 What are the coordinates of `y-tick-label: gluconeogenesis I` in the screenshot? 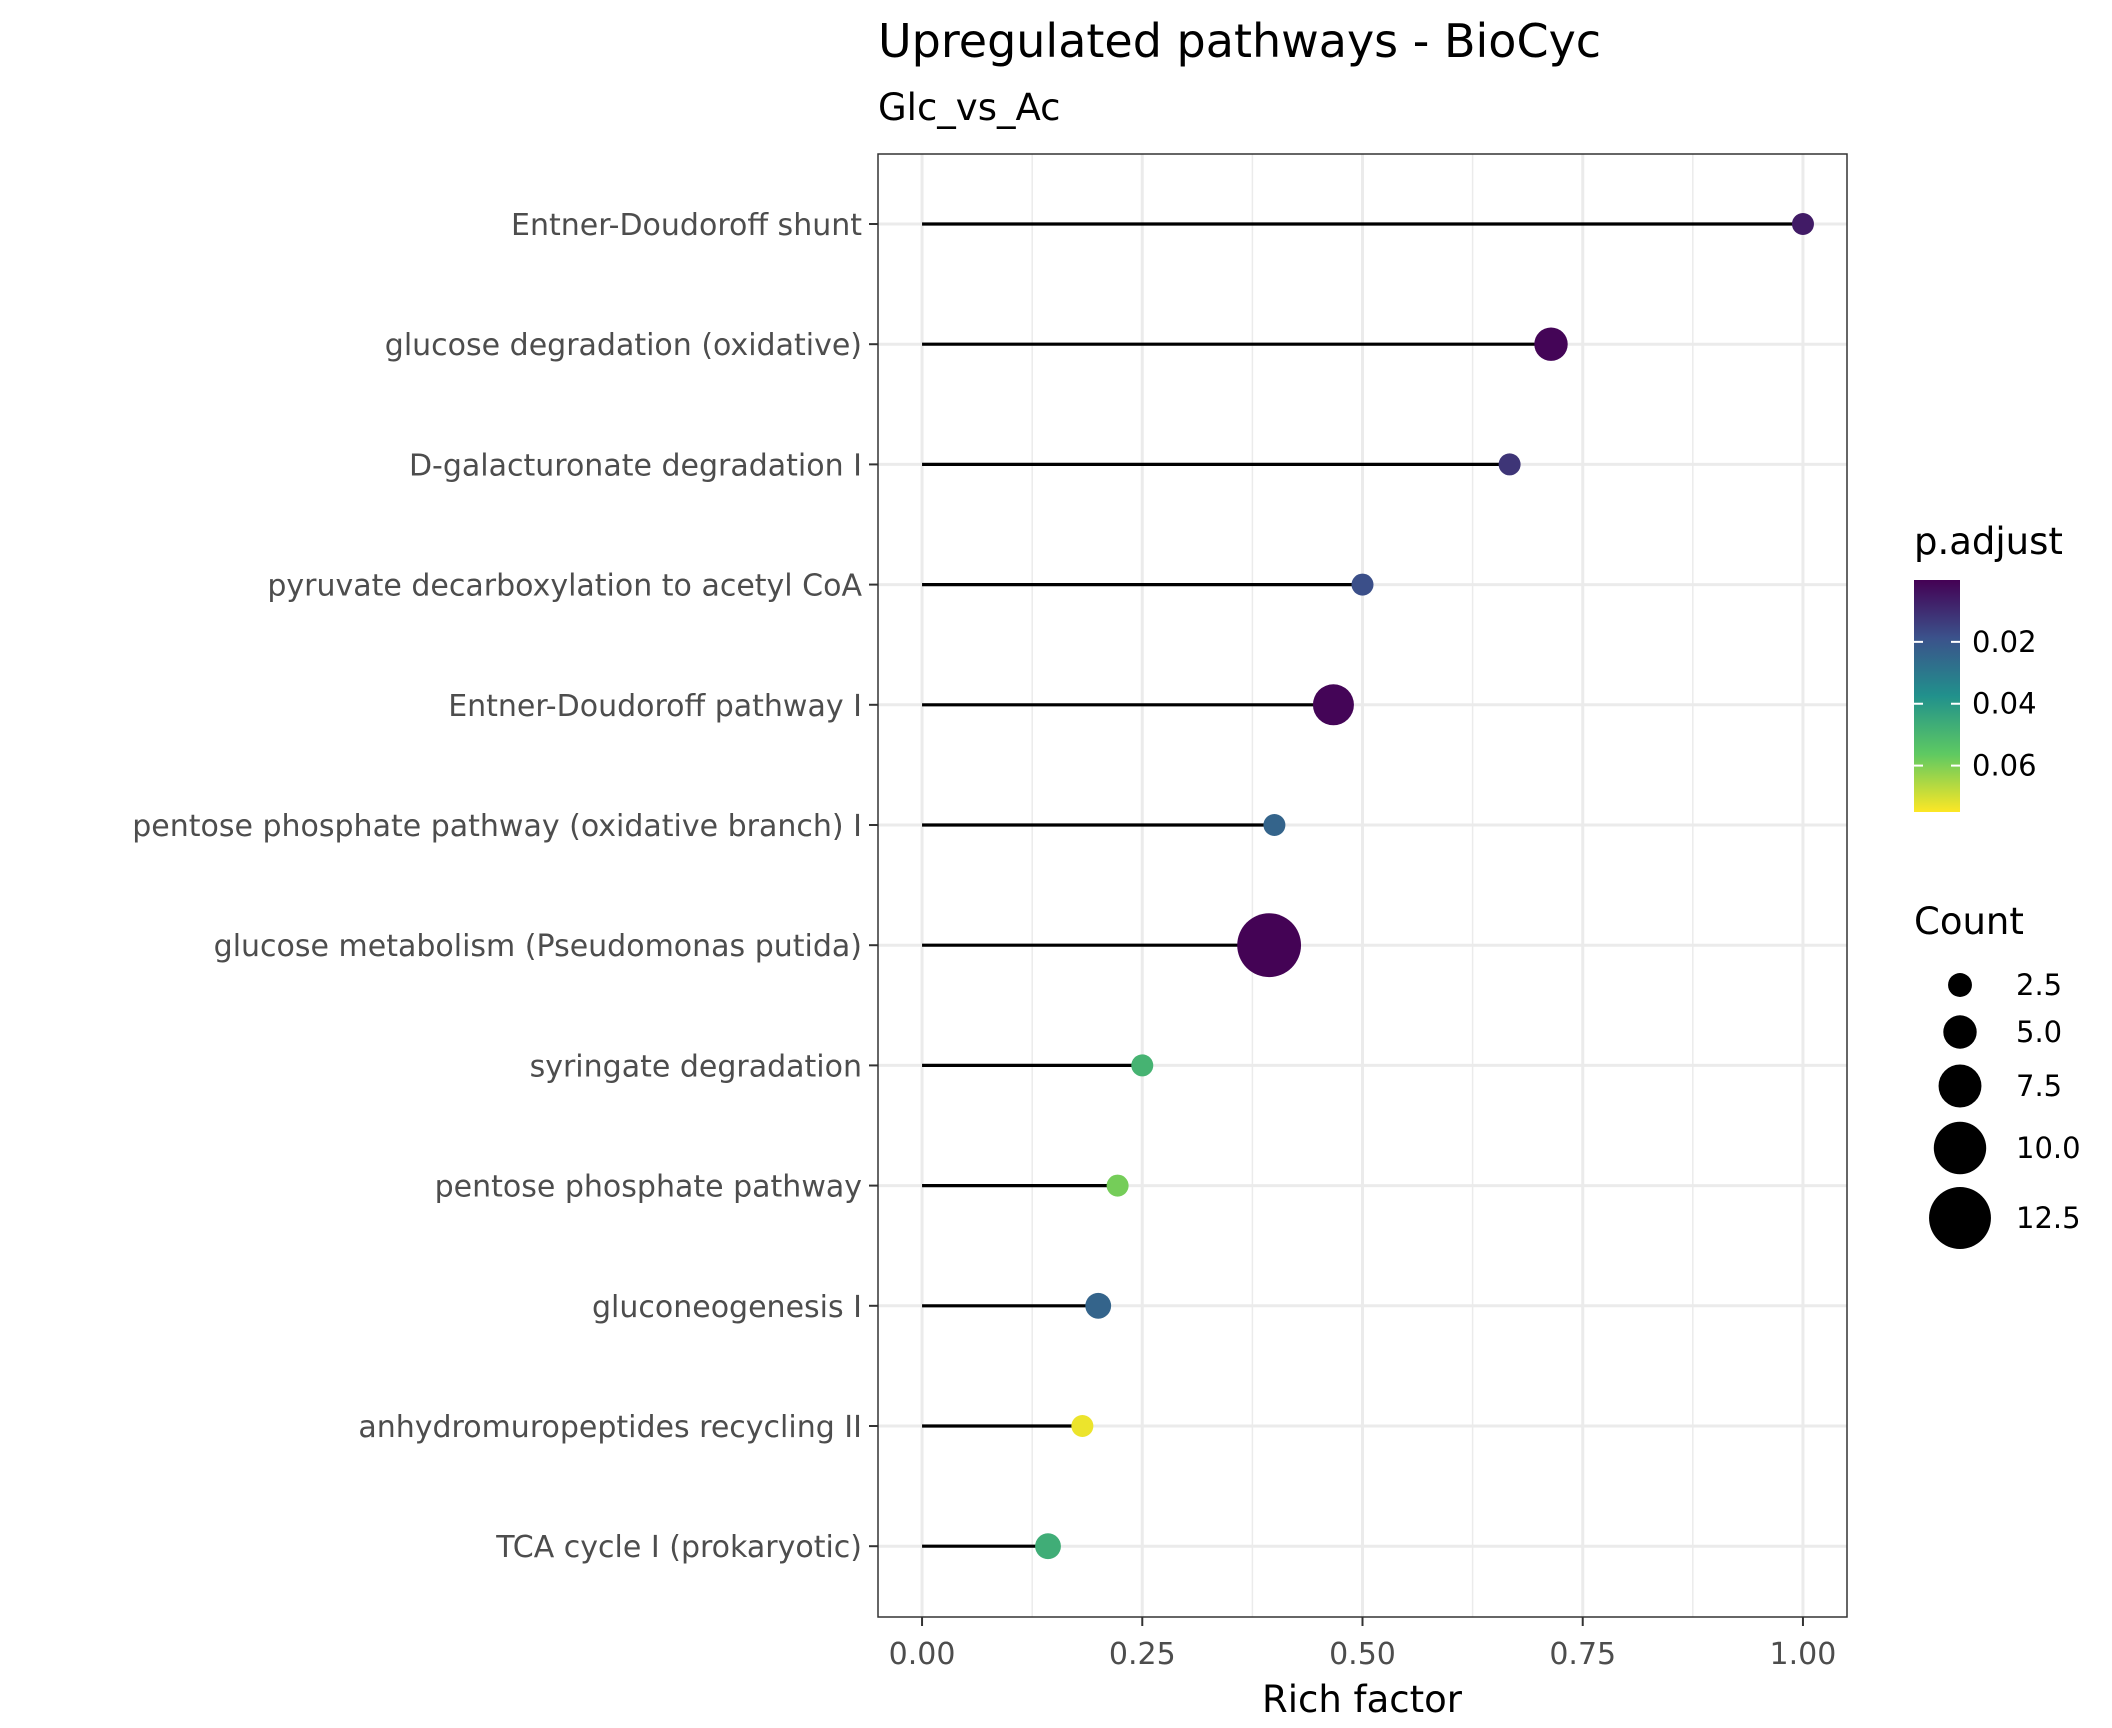 It's located at (727, 1307).